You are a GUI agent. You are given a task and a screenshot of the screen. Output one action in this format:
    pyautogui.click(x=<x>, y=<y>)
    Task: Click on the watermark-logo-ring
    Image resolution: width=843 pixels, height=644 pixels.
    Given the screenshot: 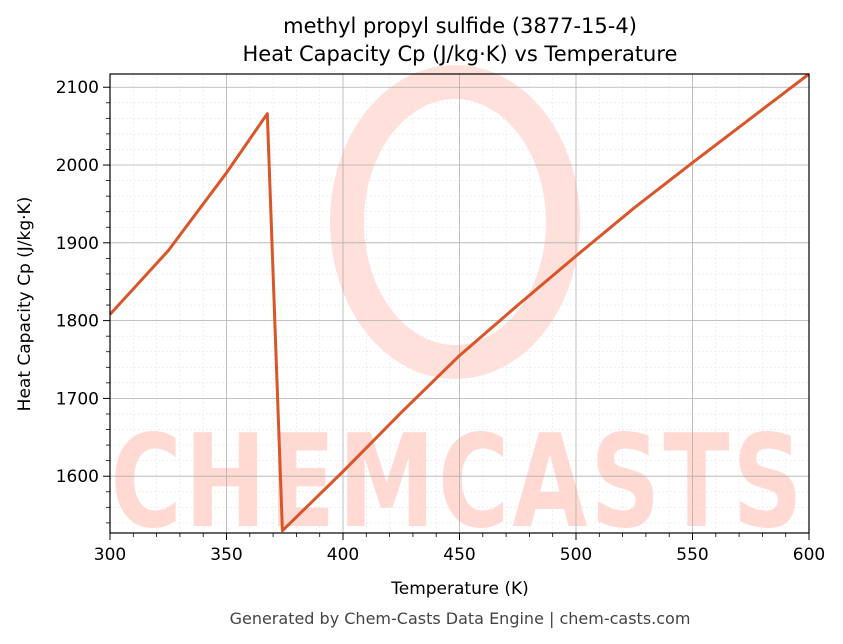 What is the action you would take?
    pyautogui.click(x=455, y=222)
    